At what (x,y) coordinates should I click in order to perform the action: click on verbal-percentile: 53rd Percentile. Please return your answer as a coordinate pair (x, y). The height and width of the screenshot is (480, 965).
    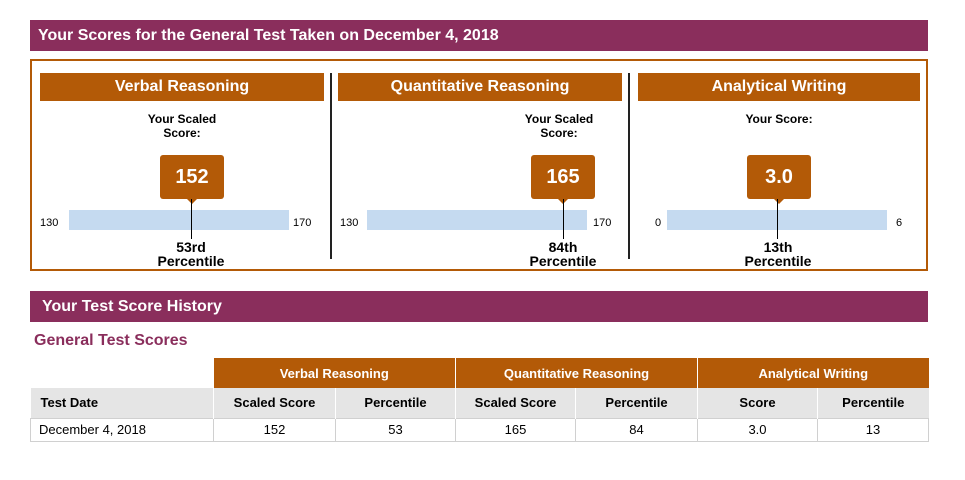
    Looking at the image, I should click on (191, 254).